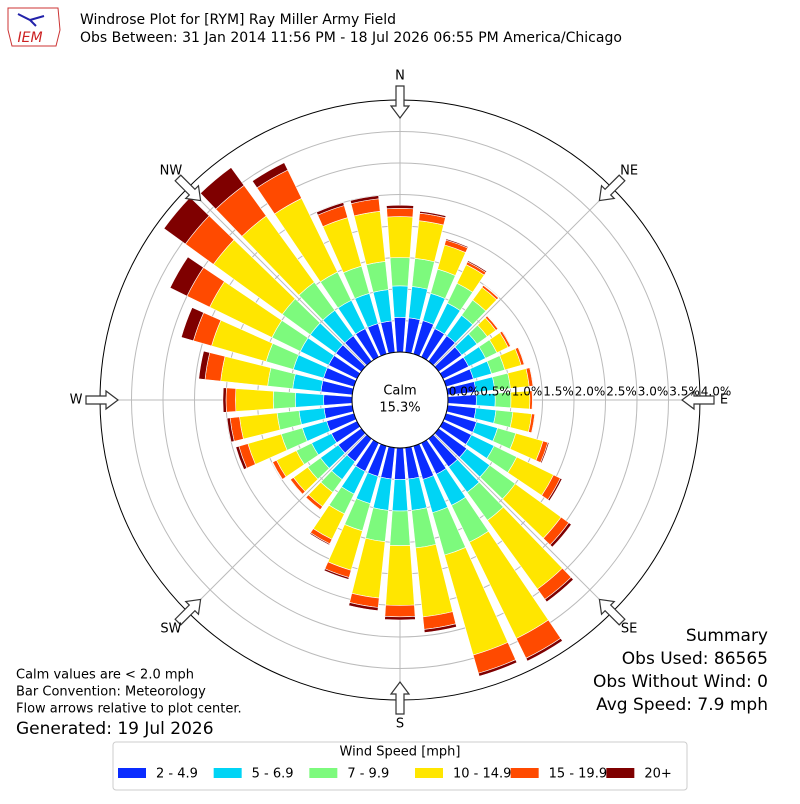 The width and height of the screenshot is (800, 804). What do you see at coordinates (76, 400) in the screenshot?
I see `compass-label: W` at bounding box center [76, 400].